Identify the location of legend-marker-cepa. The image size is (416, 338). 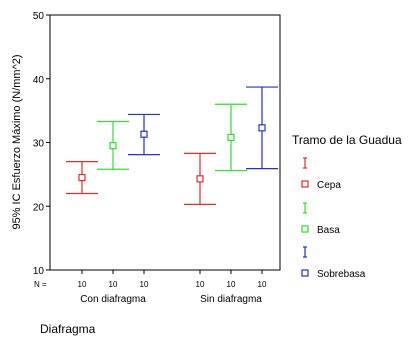
(305, 184).